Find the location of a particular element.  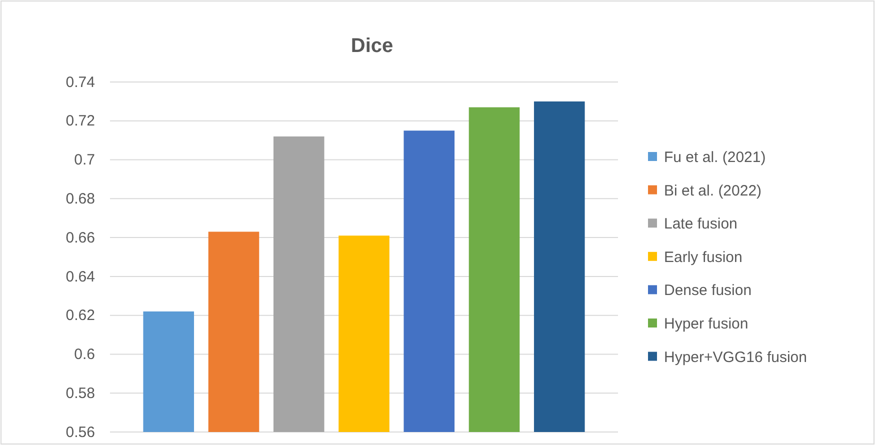

legend-label: Dense fusion is located at coordinates (708, 291).